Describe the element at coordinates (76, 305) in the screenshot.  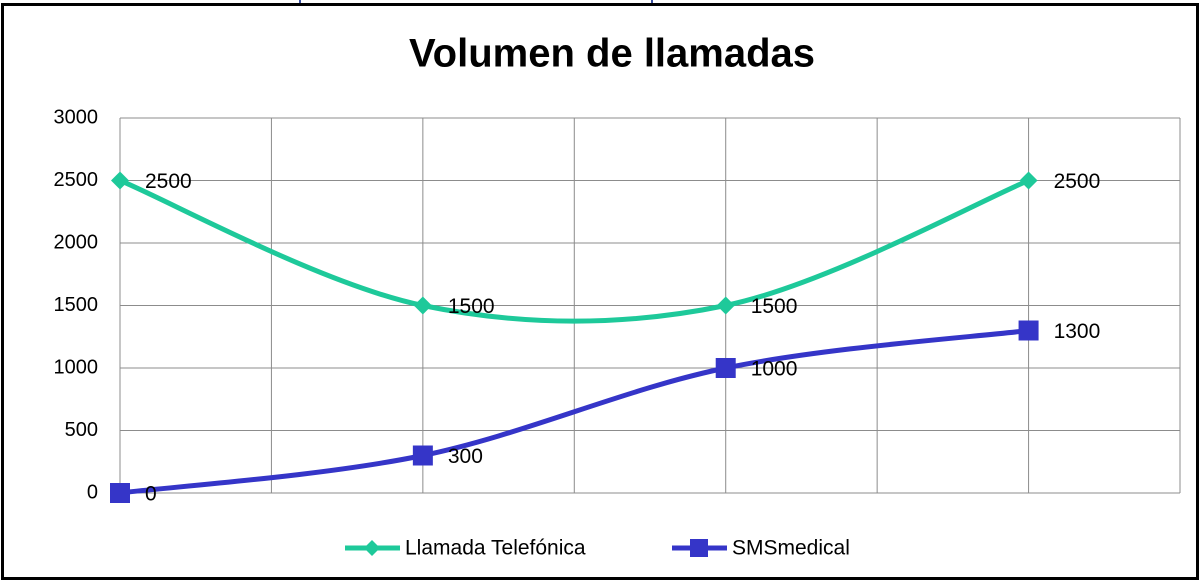
I see `y-tick-label: 1500` at that location.